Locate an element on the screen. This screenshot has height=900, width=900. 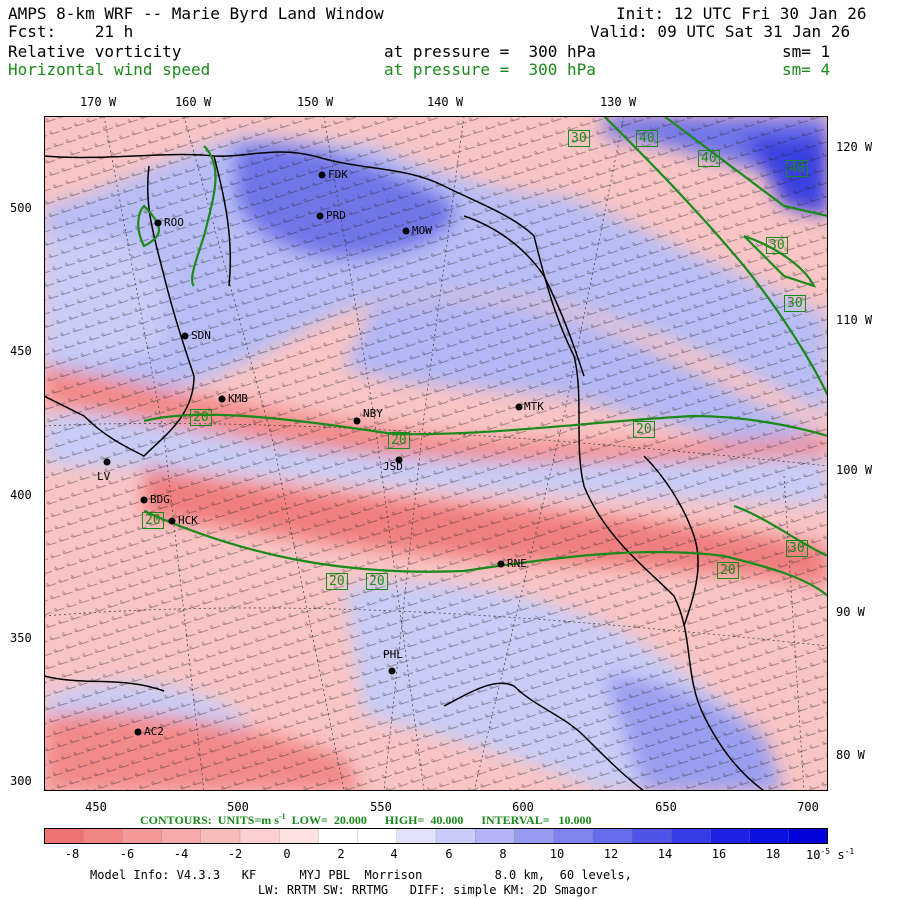
longitude-label: 160 W is located at coordinates (193, 102).